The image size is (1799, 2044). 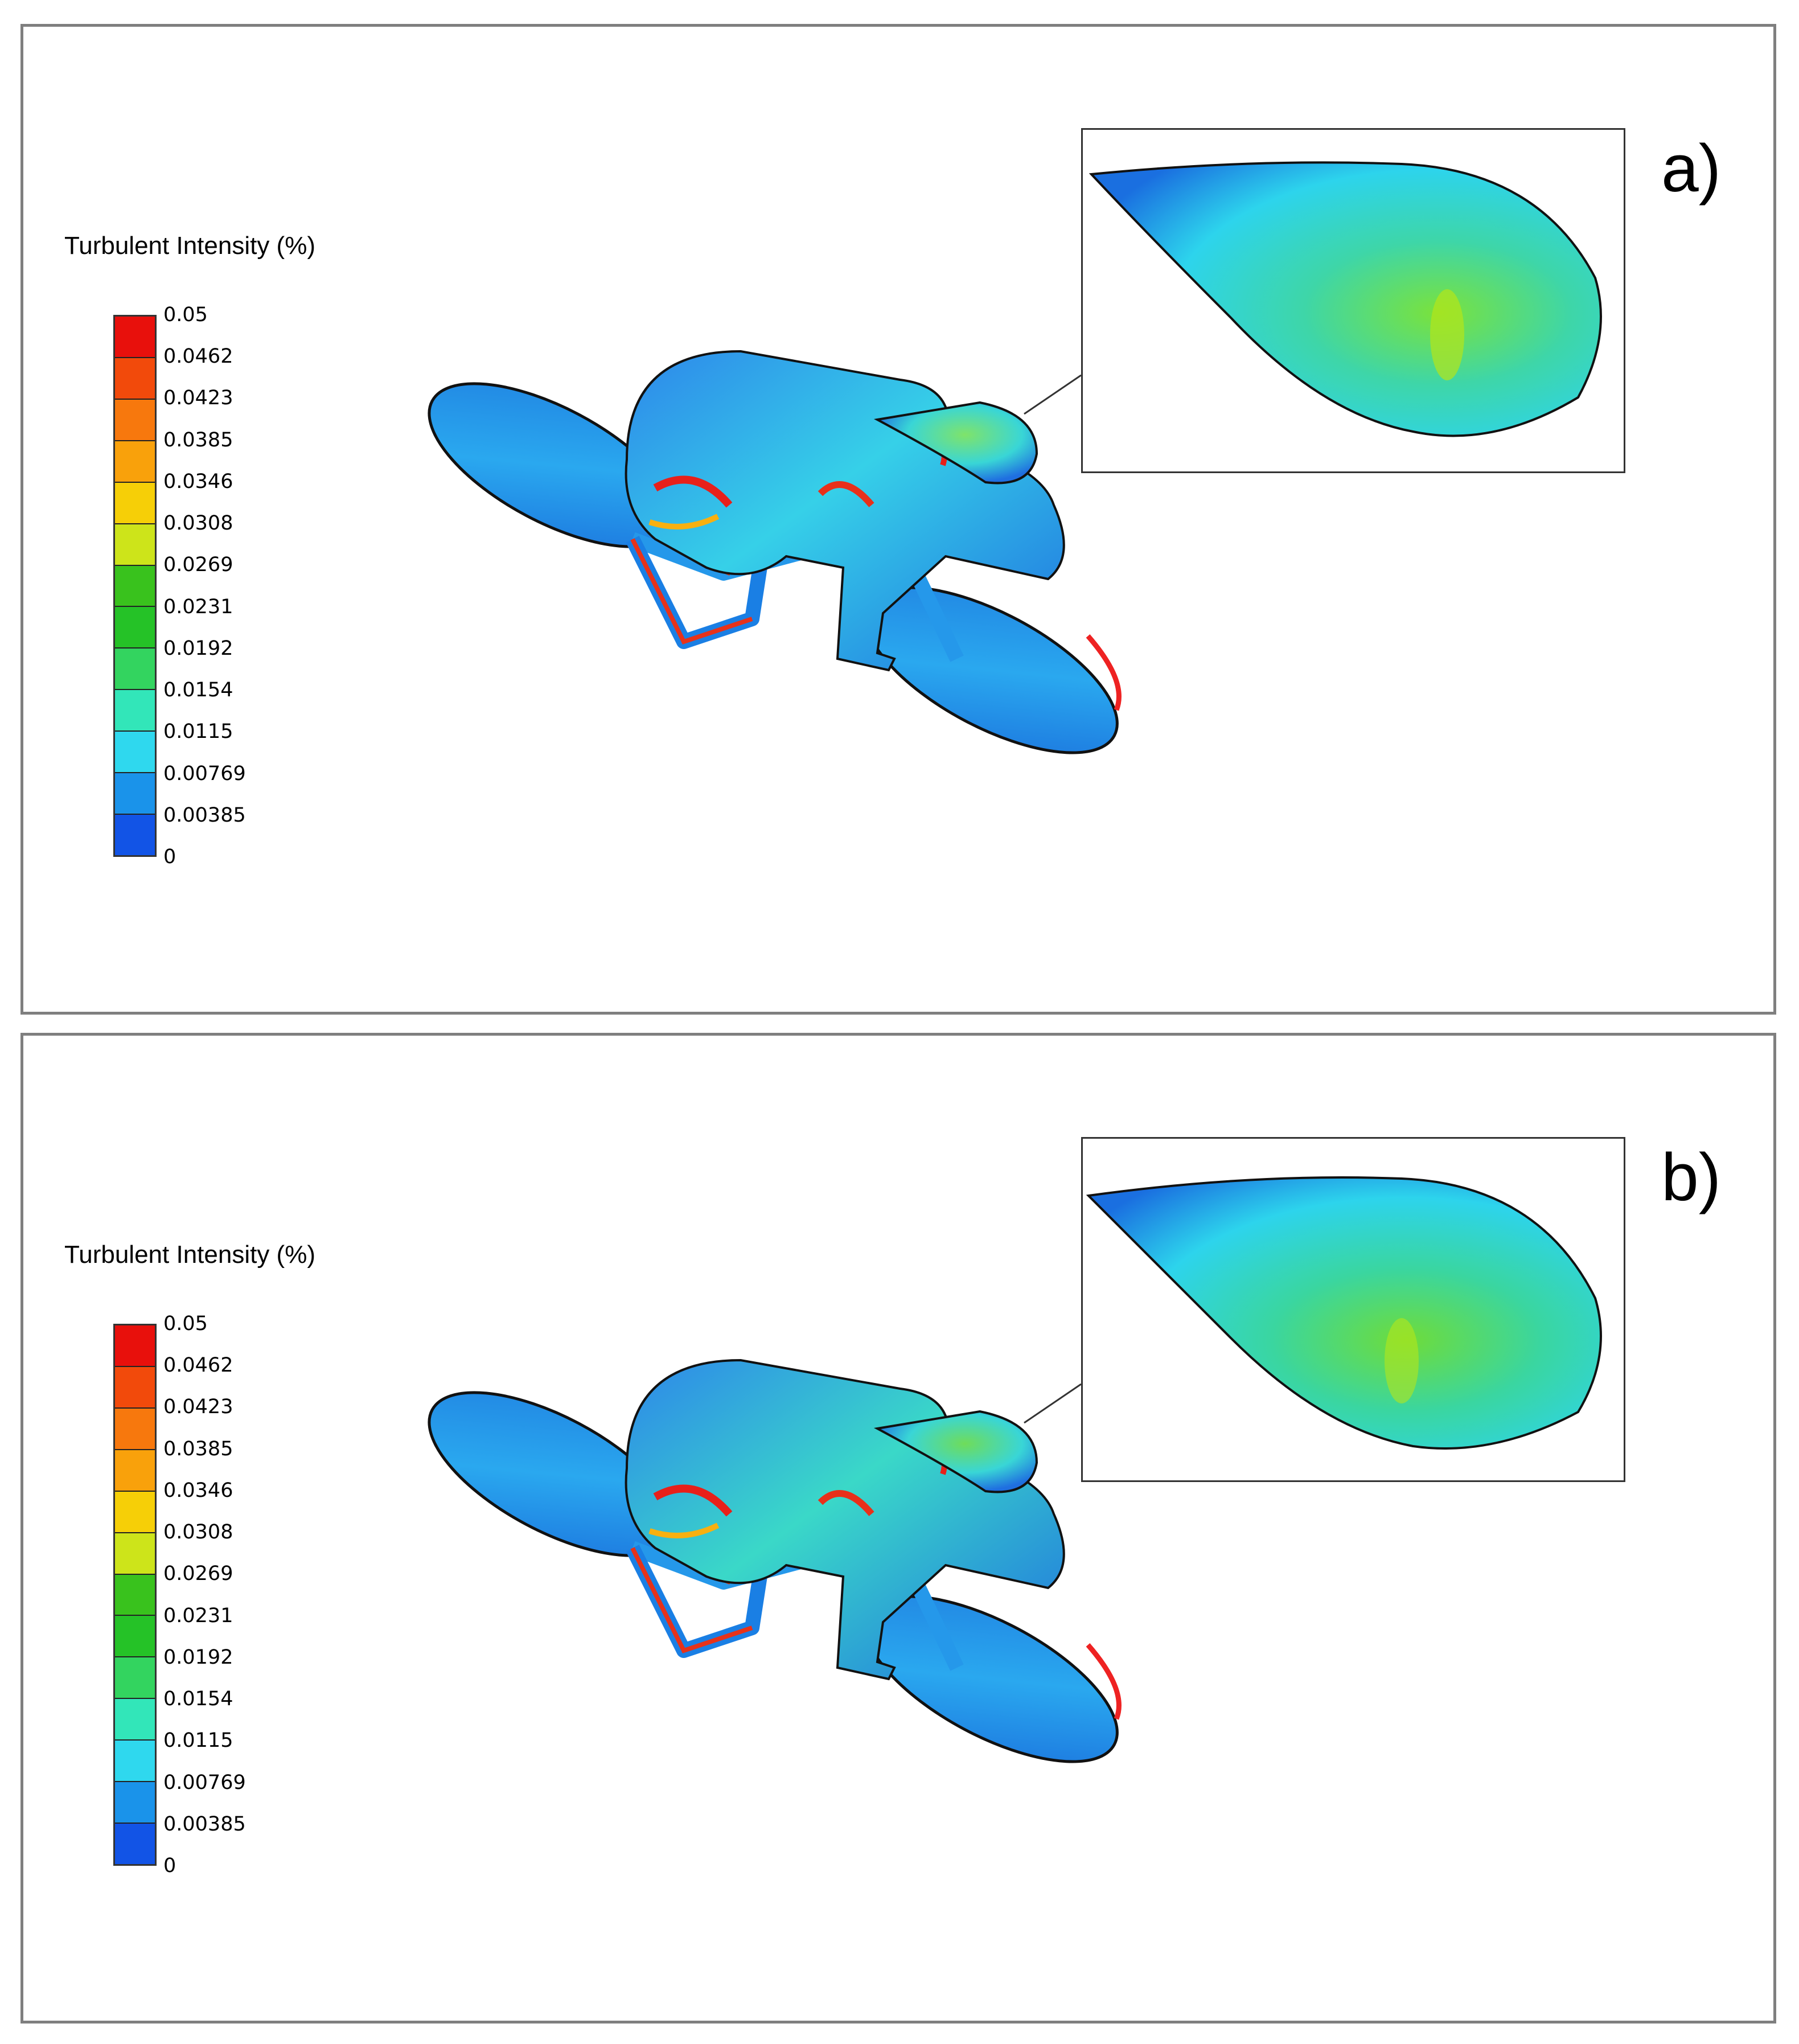 I want to click on panel-label: b), so click(x=1691, y=1177).